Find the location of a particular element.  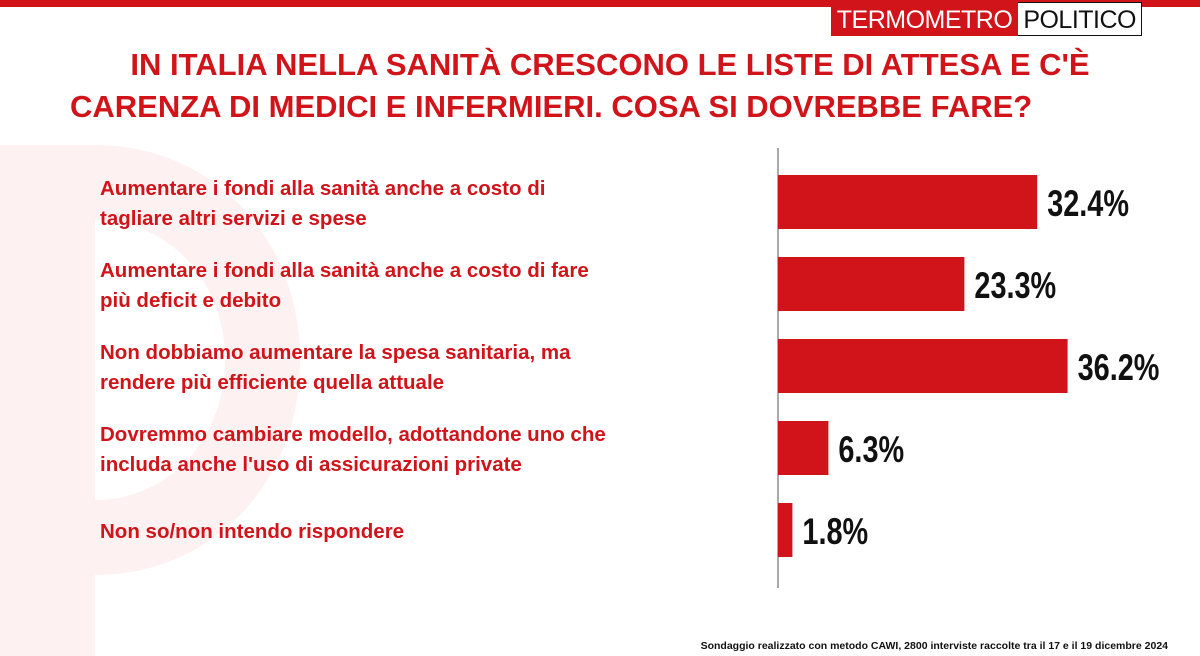

category-label-line: rendere più efficiente quella attuale is located at coordinates (272, 382).